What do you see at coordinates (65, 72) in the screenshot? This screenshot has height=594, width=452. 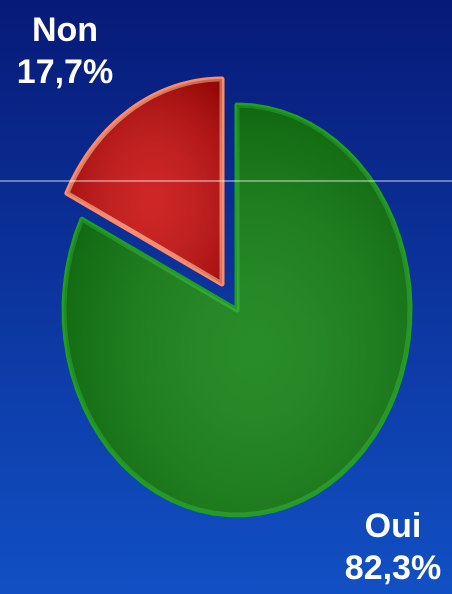 I see `value-label: 17,7%` at bounding box center [65, 72].